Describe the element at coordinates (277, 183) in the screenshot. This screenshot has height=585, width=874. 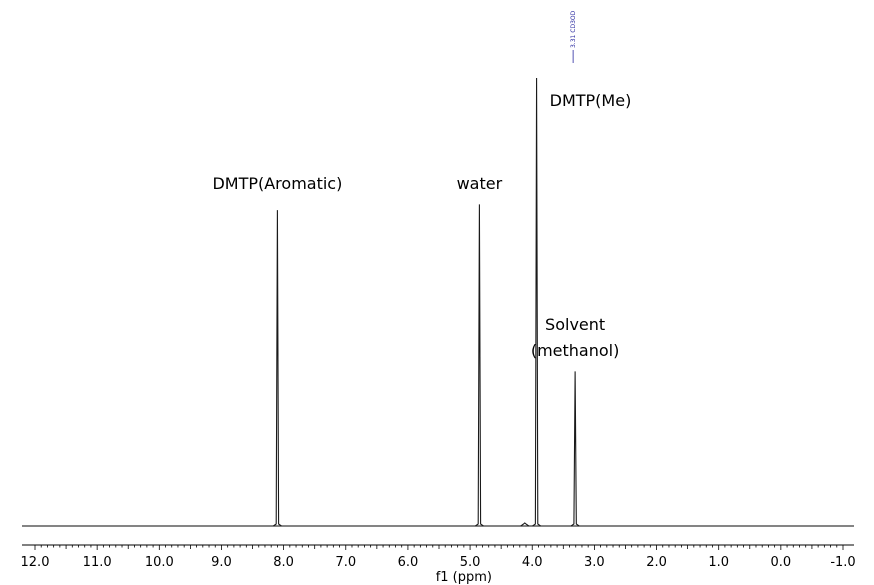
I see `peak-annotation: DMTP(Aromatic)` at that location.